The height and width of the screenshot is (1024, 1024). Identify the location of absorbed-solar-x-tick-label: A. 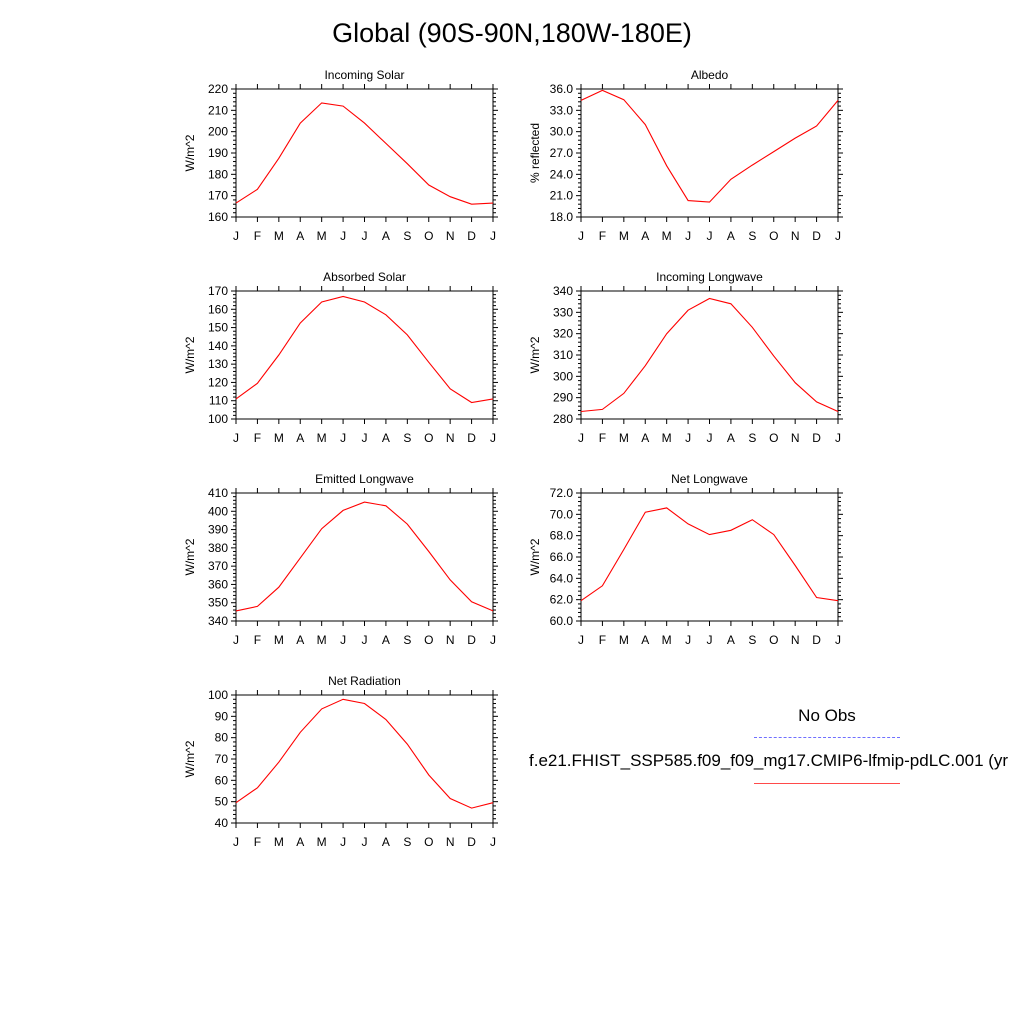
(300, 438).